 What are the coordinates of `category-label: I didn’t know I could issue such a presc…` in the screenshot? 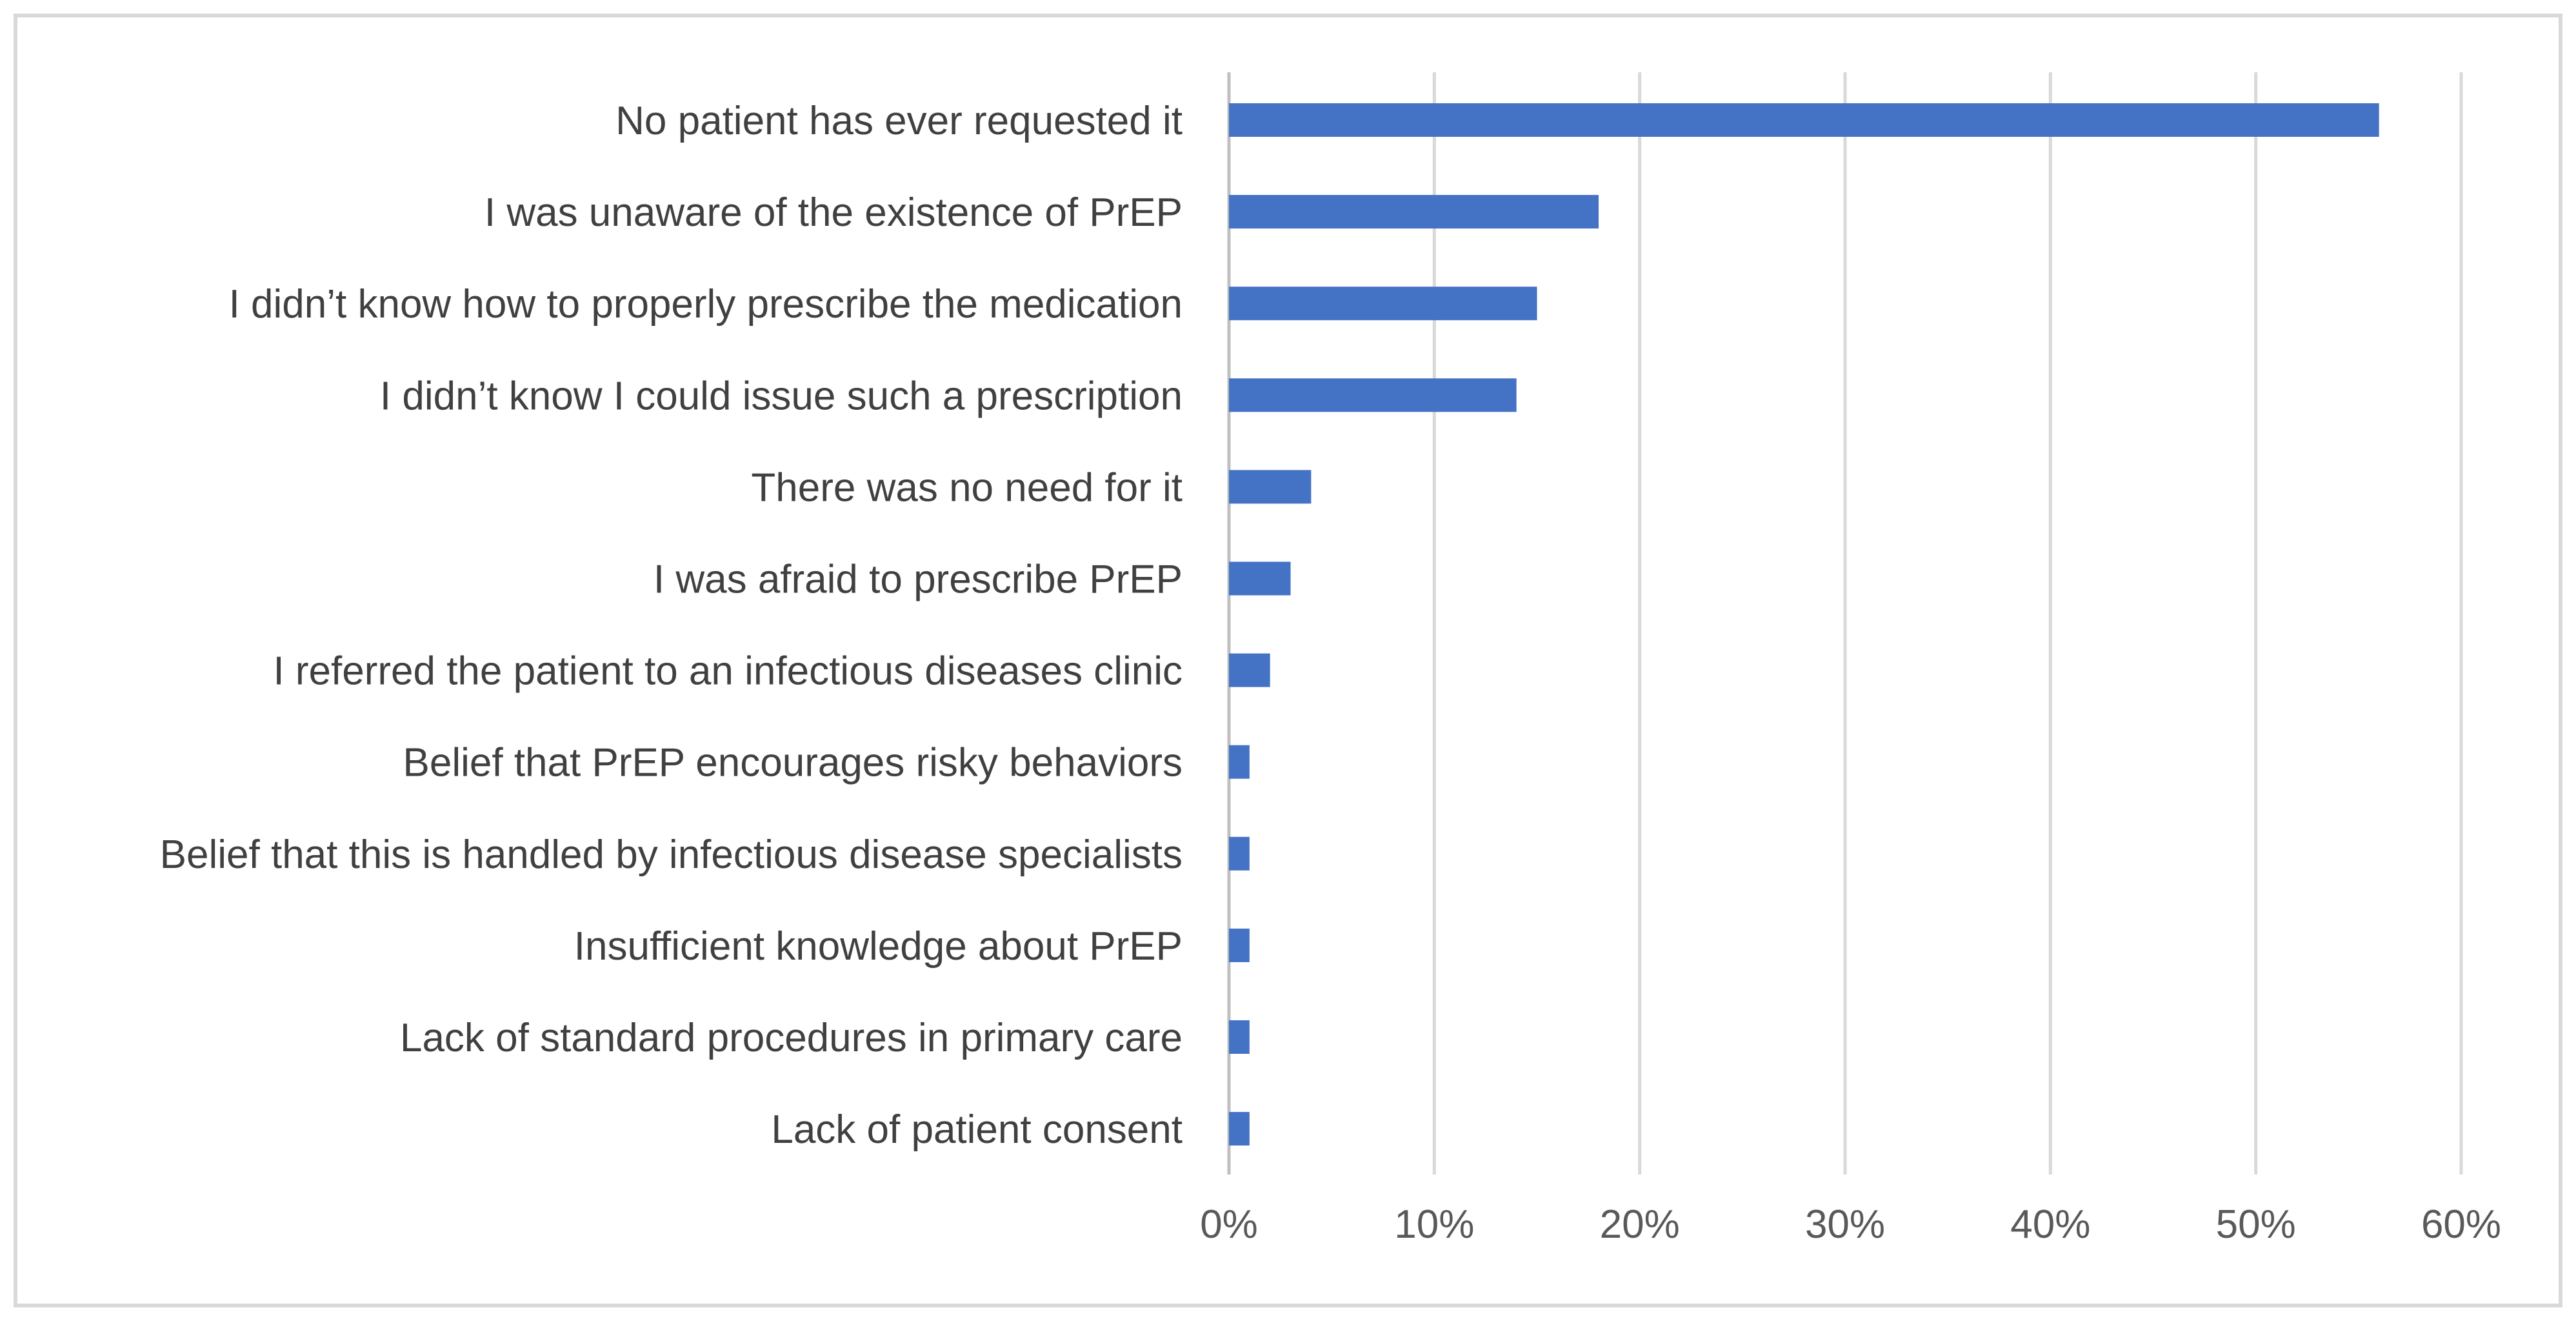 It's located at (781, 396).